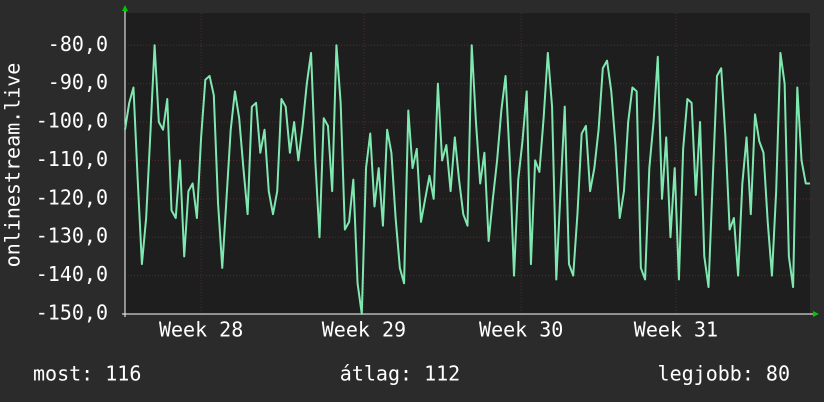 Image resolution: width=824 pixels, height=402 pixels. I want to click on y-tick-label: -80,0, so click(78, 44).